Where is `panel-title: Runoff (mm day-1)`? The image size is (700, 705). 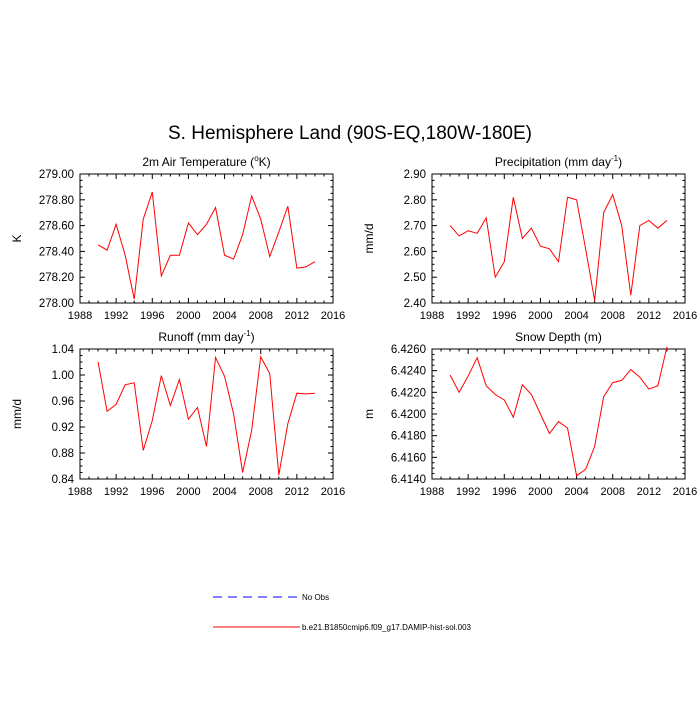 panel-title: Runoff (mm day-1) is located at coordinates (206, 336).